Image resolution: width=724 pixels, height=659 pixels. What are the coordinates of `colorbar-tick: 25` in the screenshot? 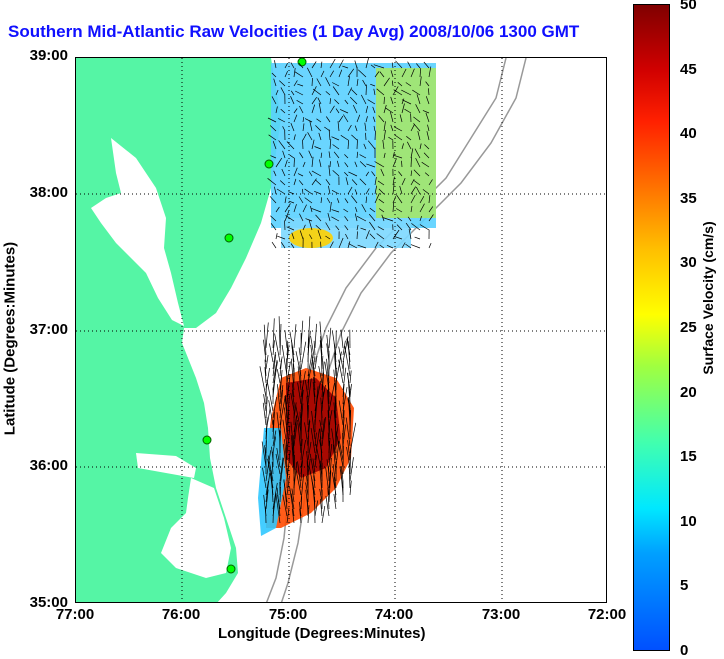 It's located at (688, 327).